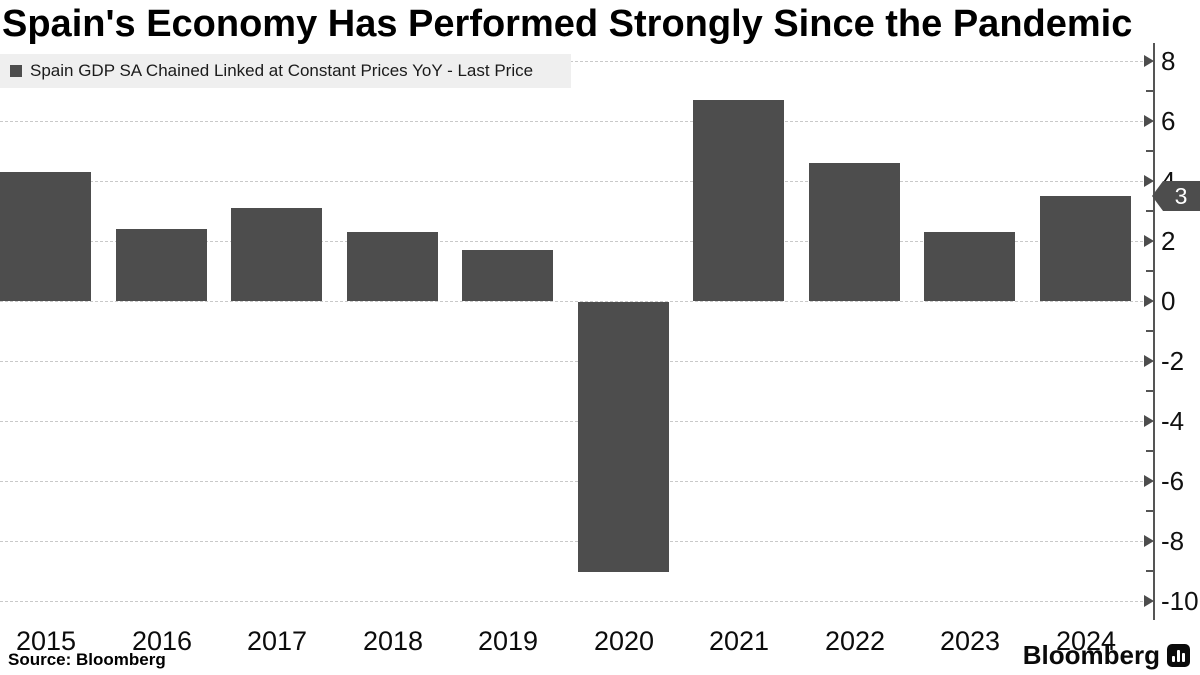 The width and height of the screenshot is (1200, 675). Describe the element at coordinates (855, 641) in the screenshot. I see `x-tick-label: 2022` at that location.